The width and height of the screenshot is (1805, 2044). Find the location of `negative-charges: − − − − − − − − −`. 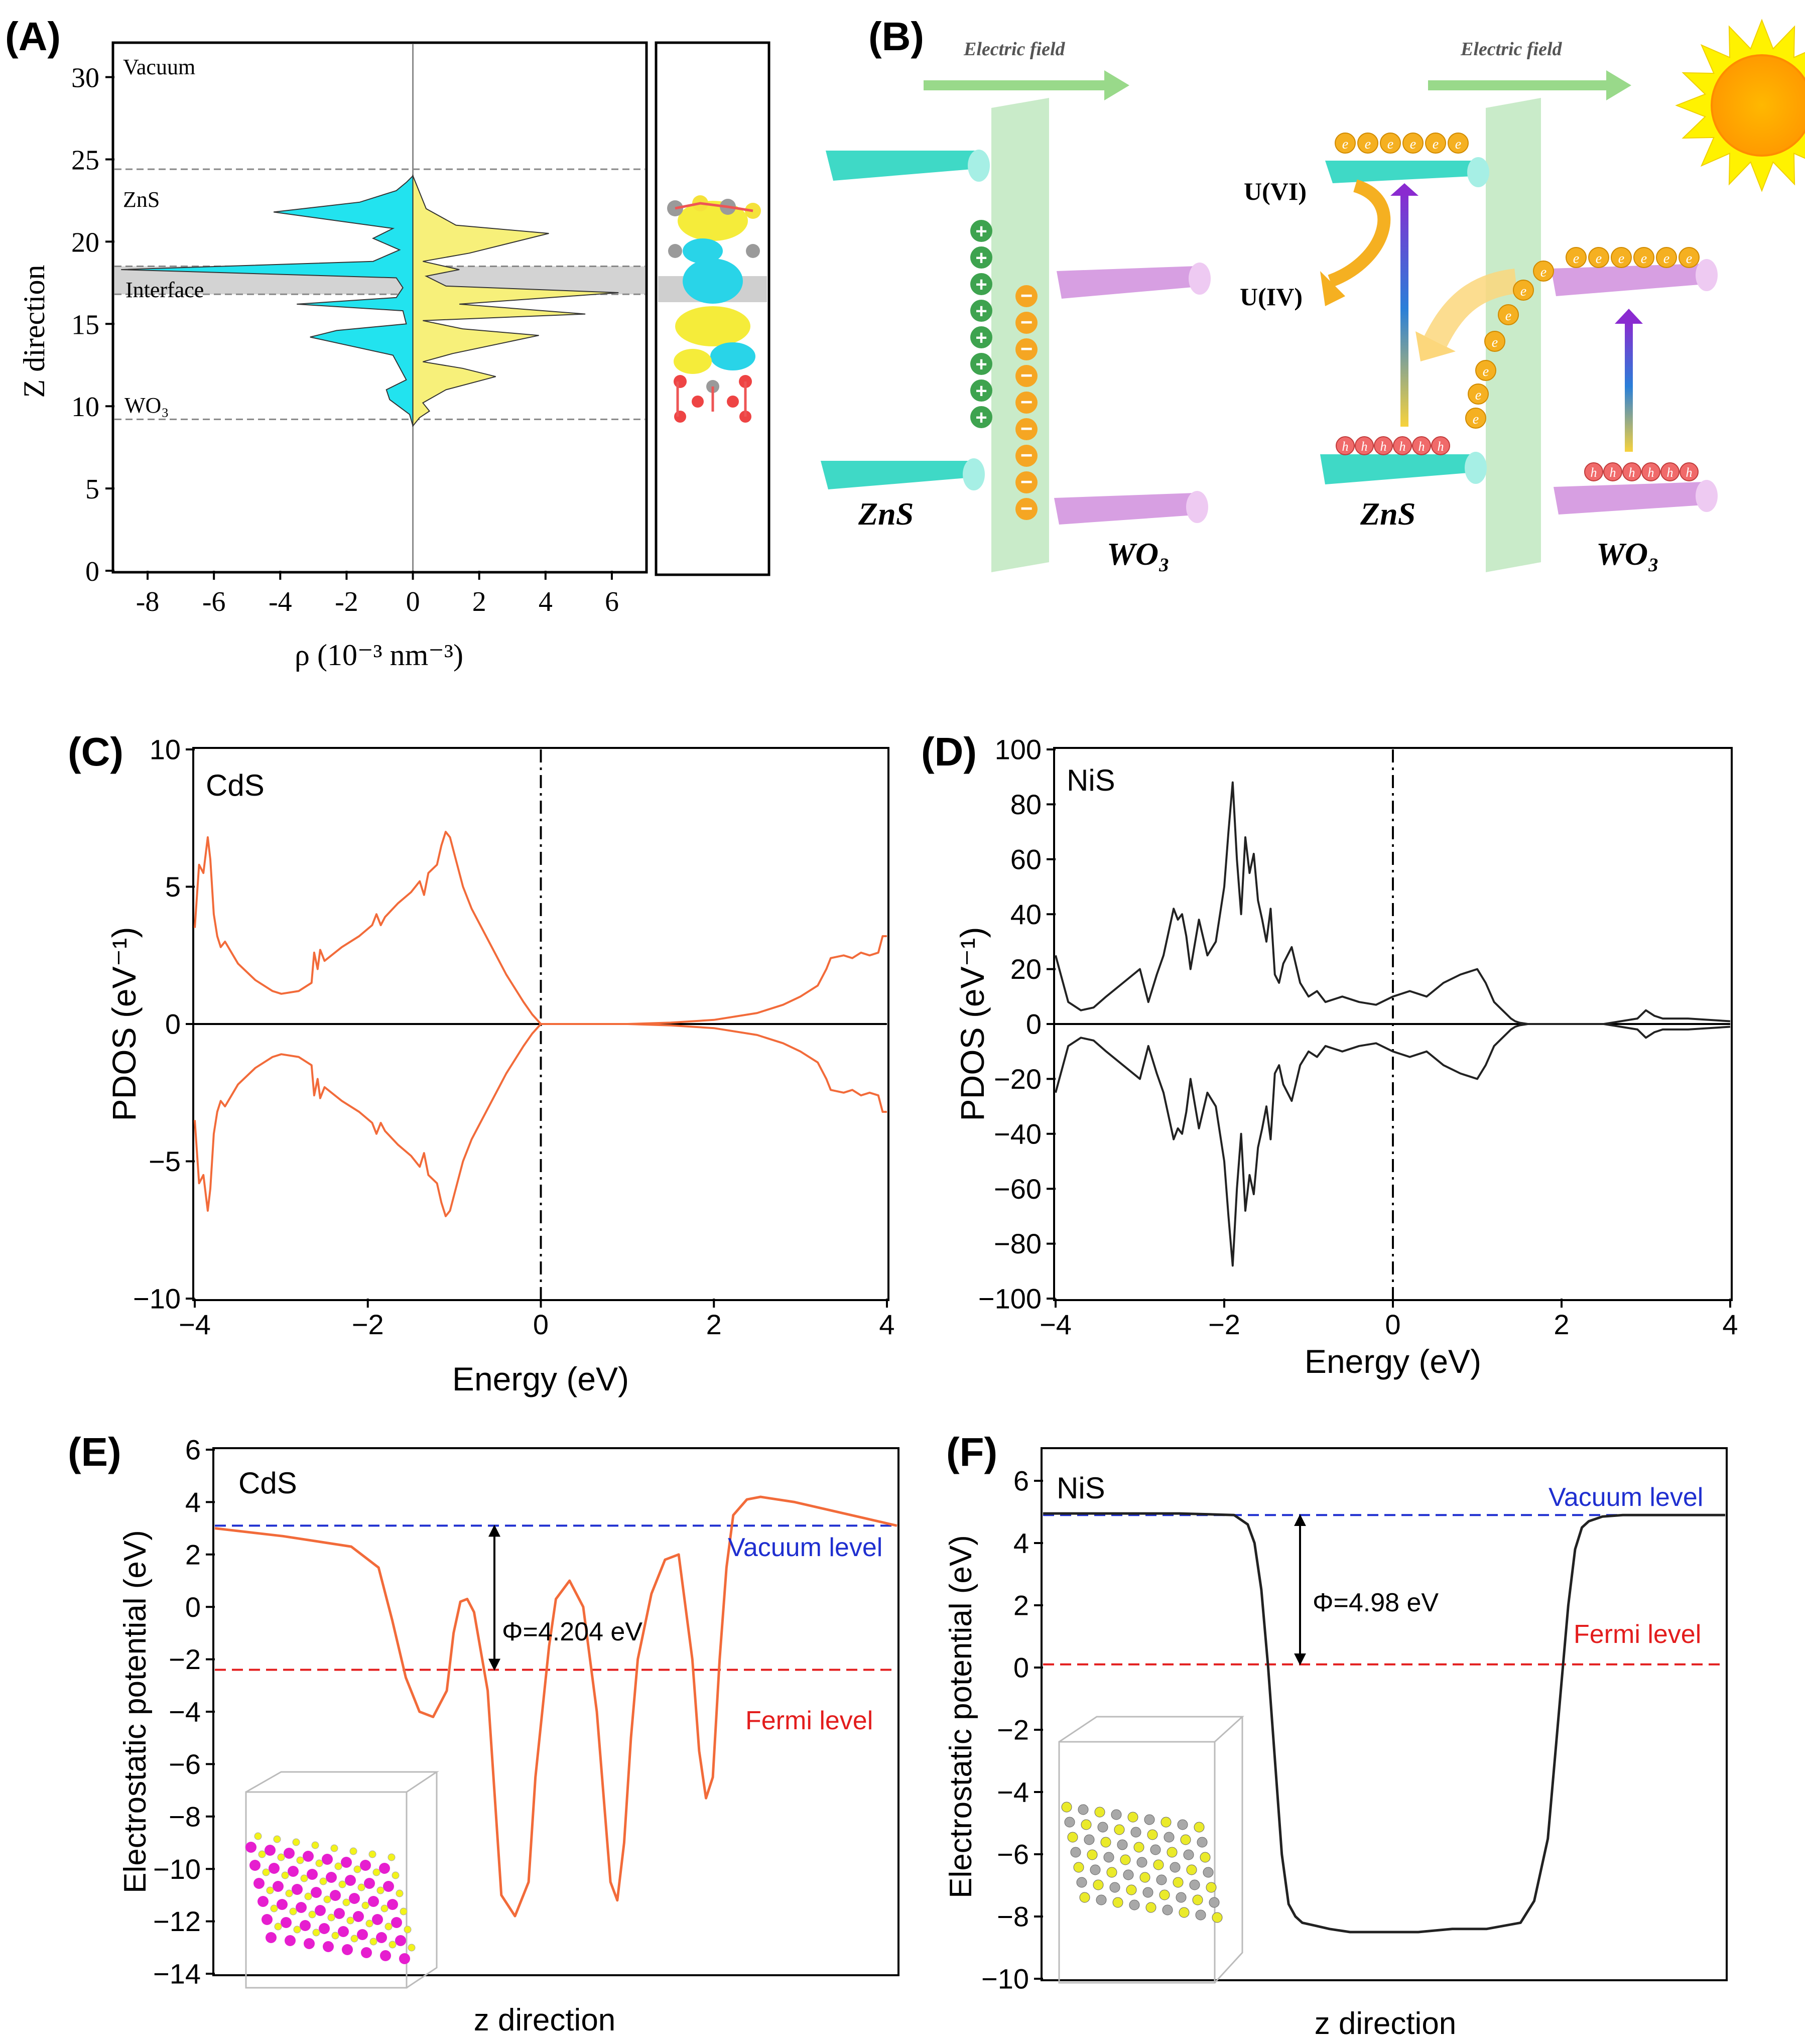

negative-charges: − − − − − − − − − is located at coordinates (1026, 402).